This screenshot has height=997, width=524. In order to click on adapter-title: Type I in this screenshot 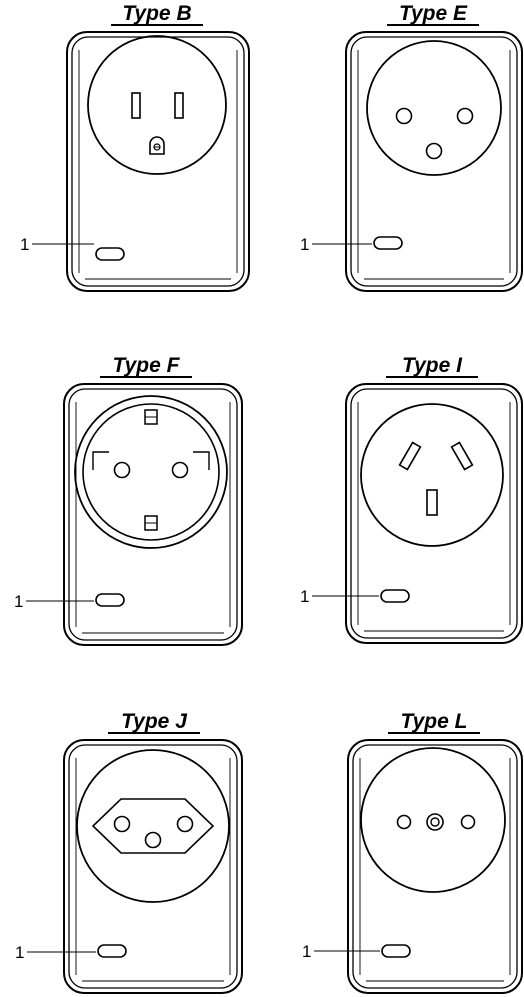, I will do `click(432, 365)`.